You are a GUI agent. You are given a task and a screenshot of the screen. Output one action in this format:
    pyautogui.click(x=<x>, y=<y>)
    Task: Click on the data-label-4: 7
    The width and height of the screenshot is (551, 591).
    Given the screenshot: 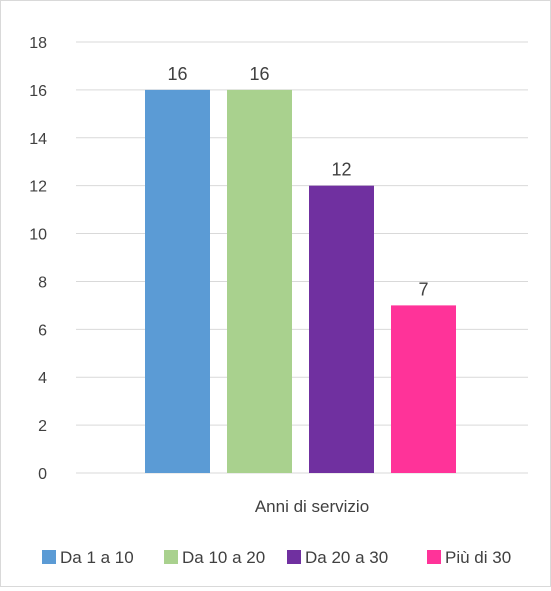 What is the action you would take?
    pyautogui.click(x=423, y=289)
    